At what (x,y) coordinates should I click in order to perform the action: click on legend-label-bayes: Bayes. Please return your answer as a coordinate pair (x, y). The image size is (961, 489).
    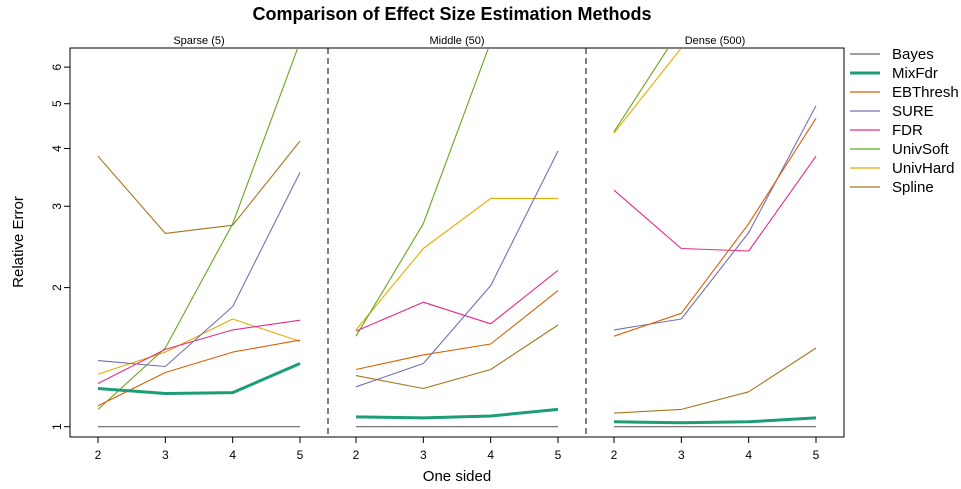
    Looking at the image, I should click on (913, 54).